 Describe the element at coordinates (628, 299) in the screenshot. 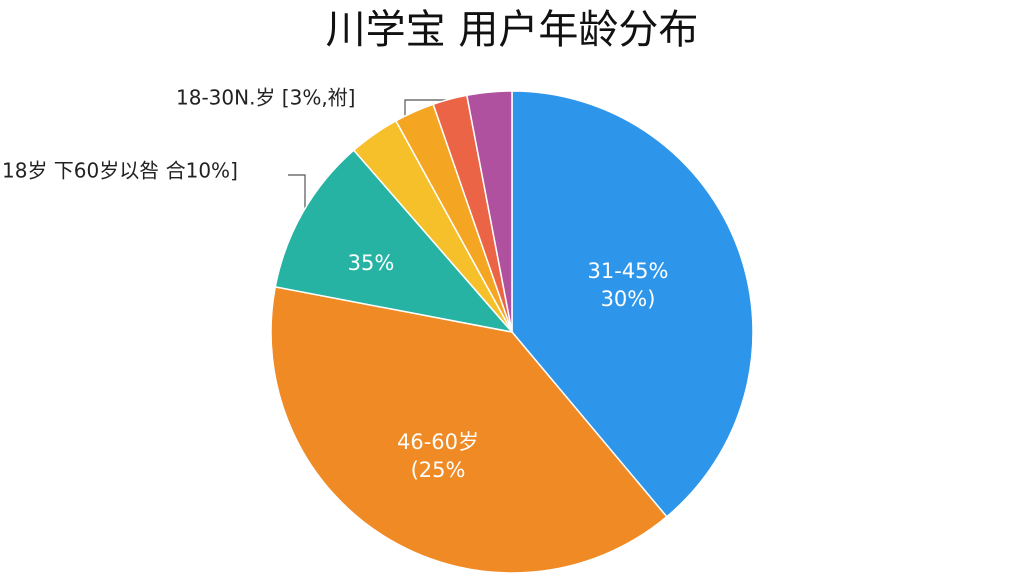

I see `slice-label: 30%)` at that location.